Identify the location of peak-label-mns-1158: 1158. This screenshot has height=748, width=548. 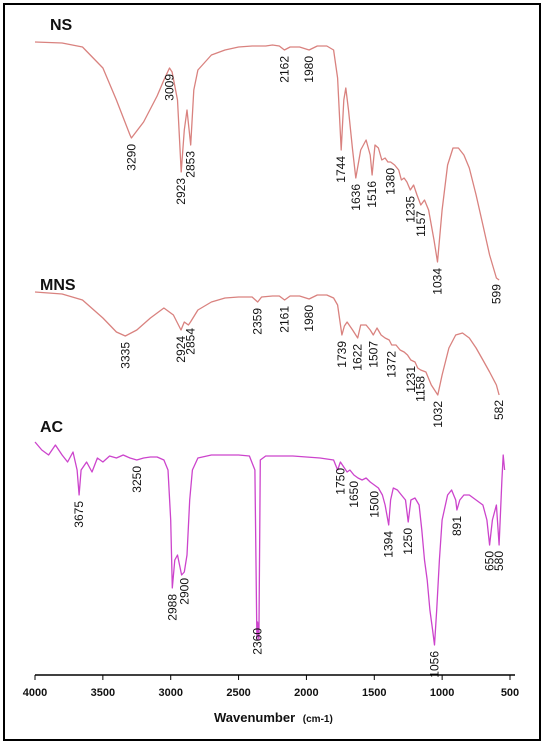
(421, 389).